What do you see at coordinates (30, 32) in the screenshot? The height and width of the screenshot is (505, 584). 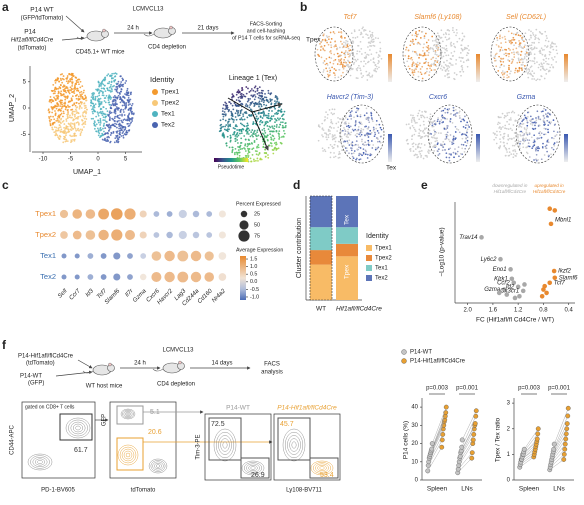 I see `label: P14` at bounding box center [30, 32].